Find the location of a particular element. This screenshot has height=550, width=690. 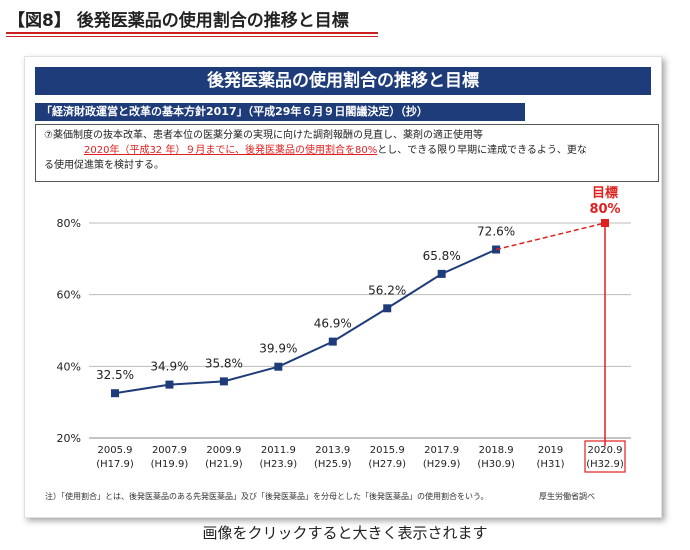

x-tick-label: 2015.9 is located at coordinates (387, 450).